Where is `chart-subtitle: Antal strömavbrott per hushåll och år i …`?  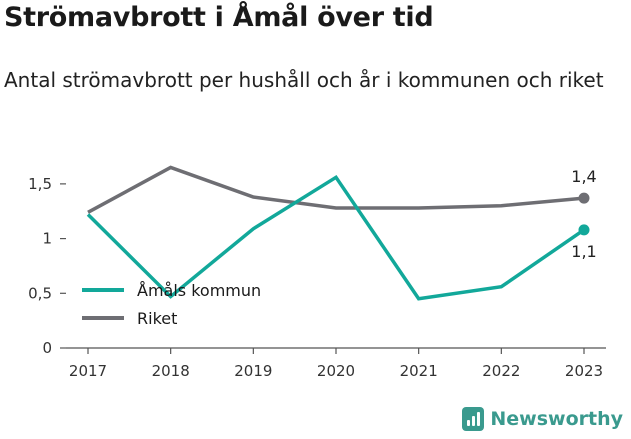
chart-subtitle: Antal strömavbrott per hushåll och år i … is located at coordinates (304, 80).